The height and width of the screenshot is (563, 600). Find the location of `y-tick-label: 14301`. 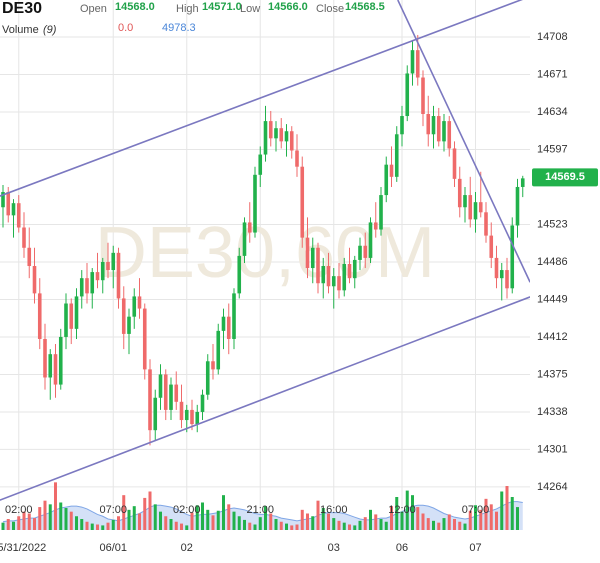

y-tick-label: 14301 is located at coordinates (552, 449).